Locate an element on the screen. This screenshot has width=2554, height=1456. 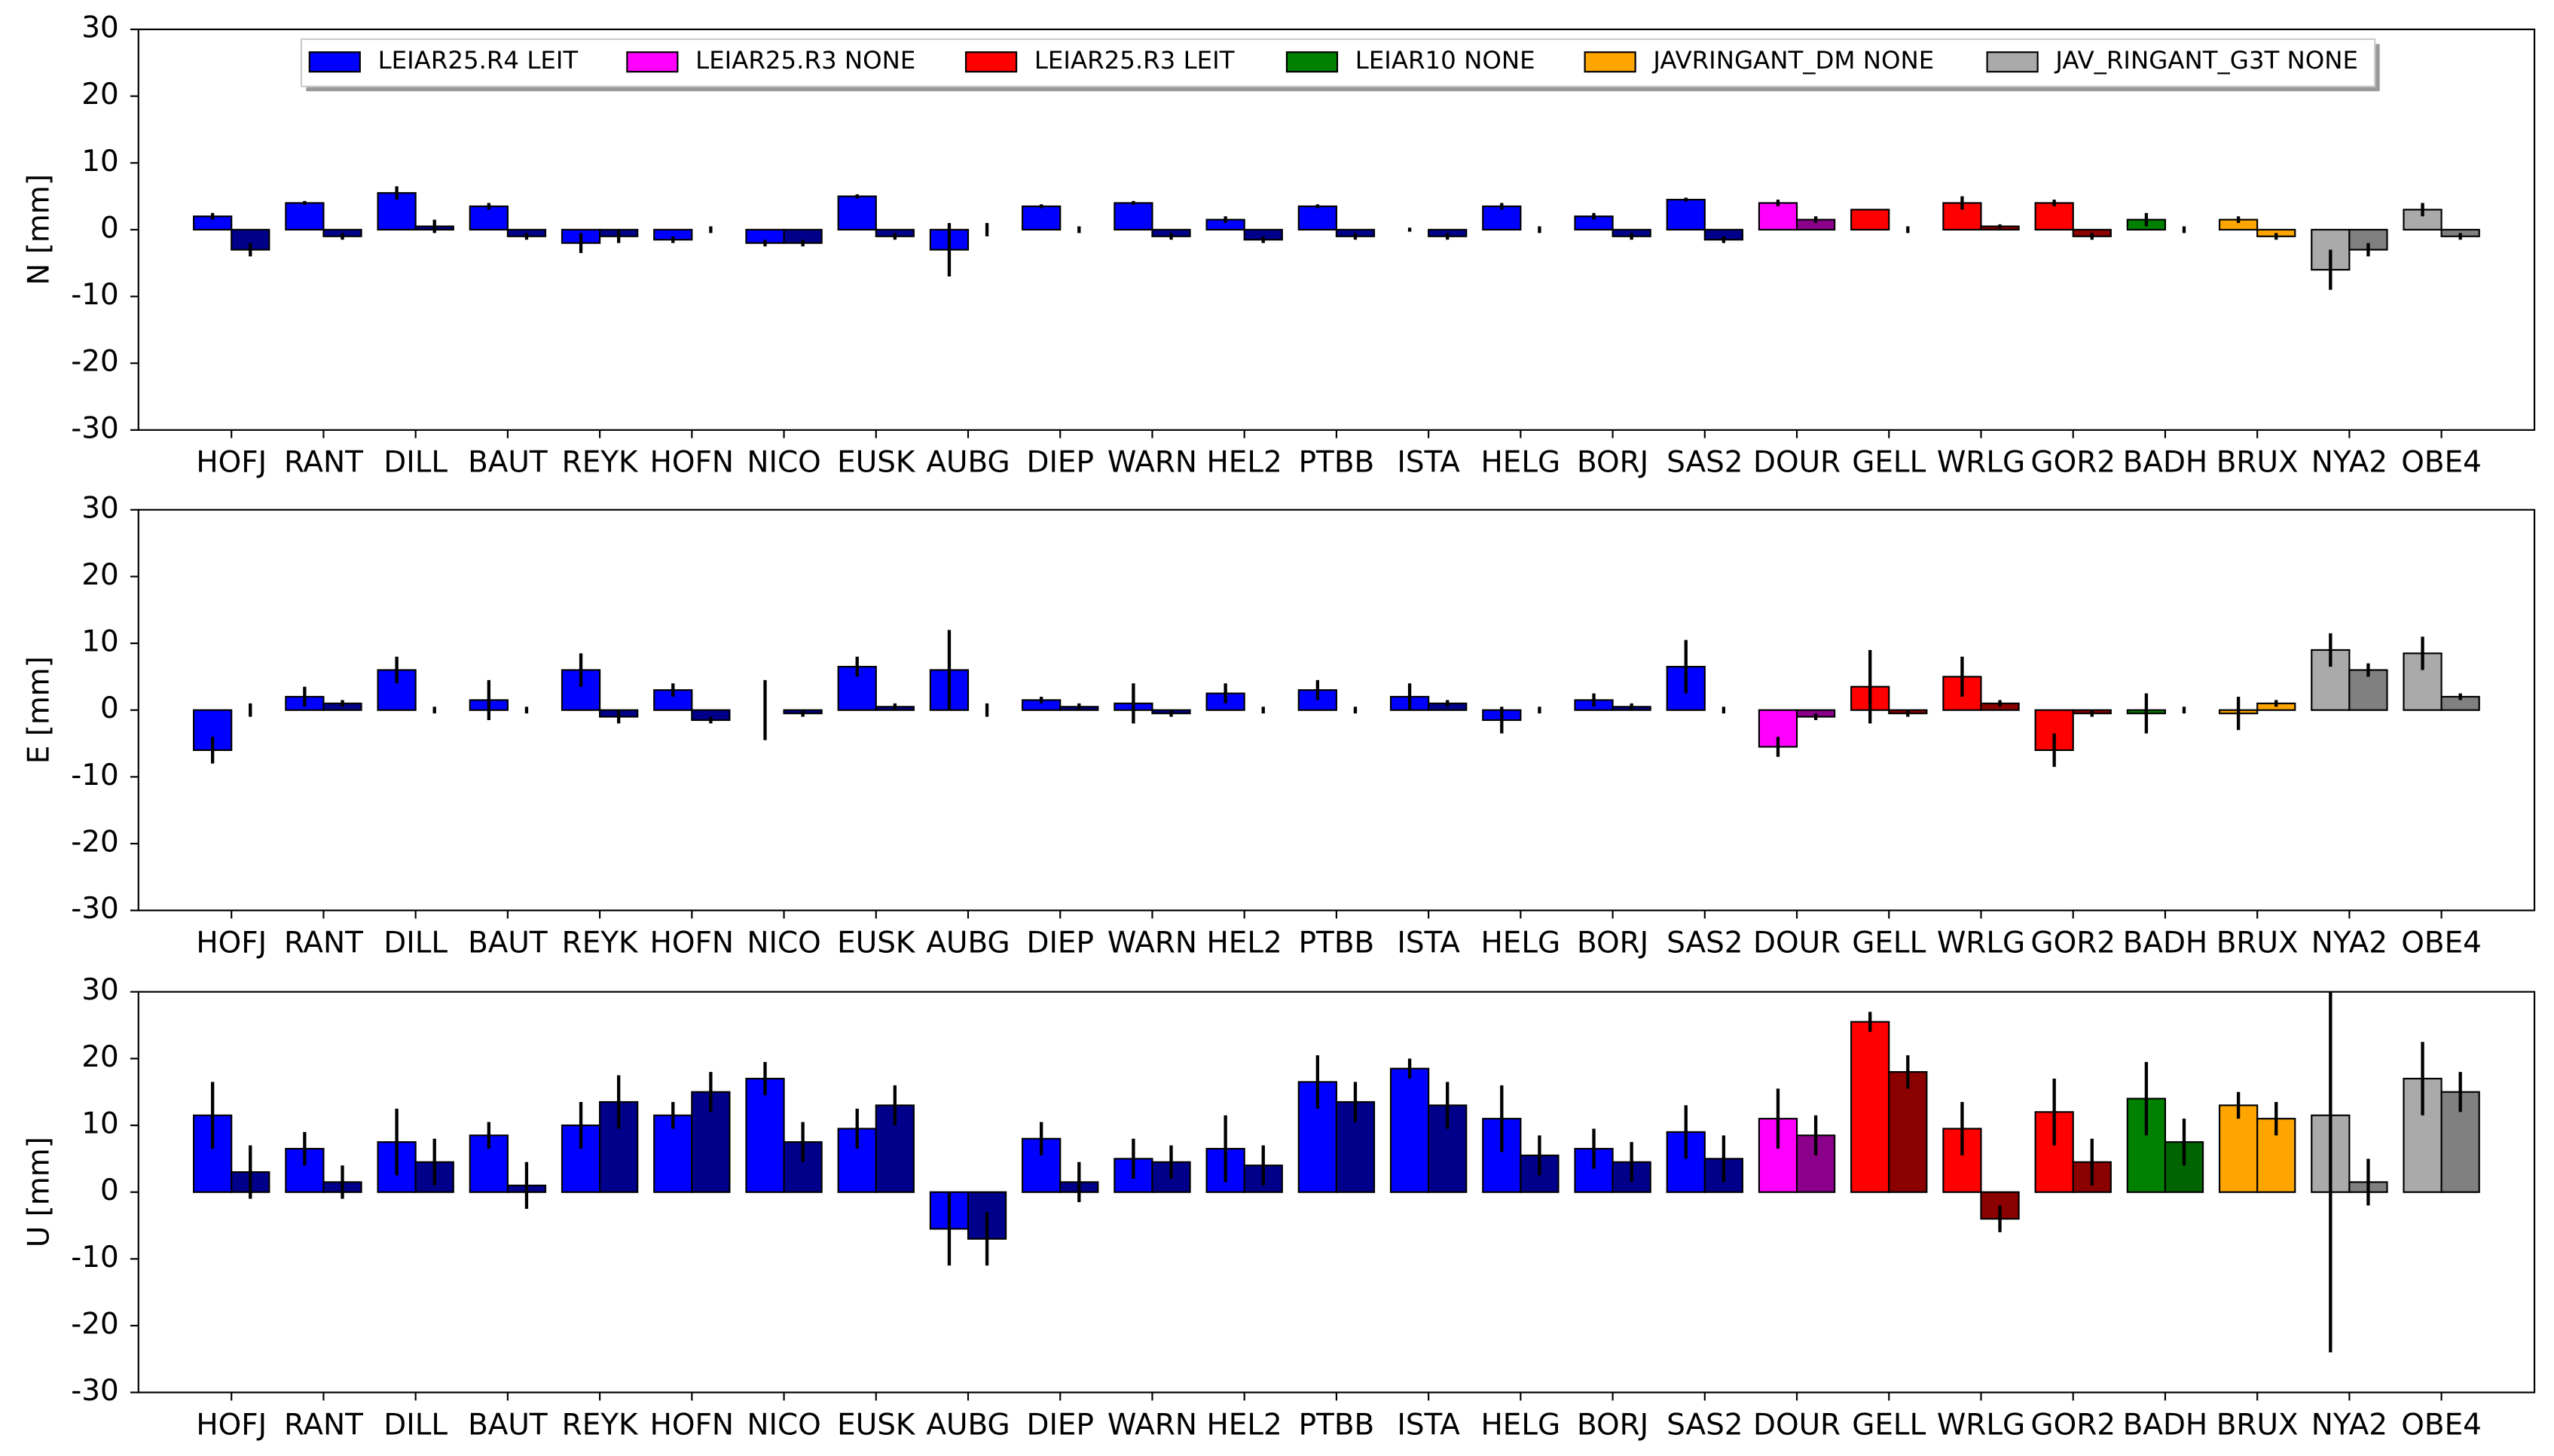
y-axis-label: E [mm] is located at coordinates (40, 710).